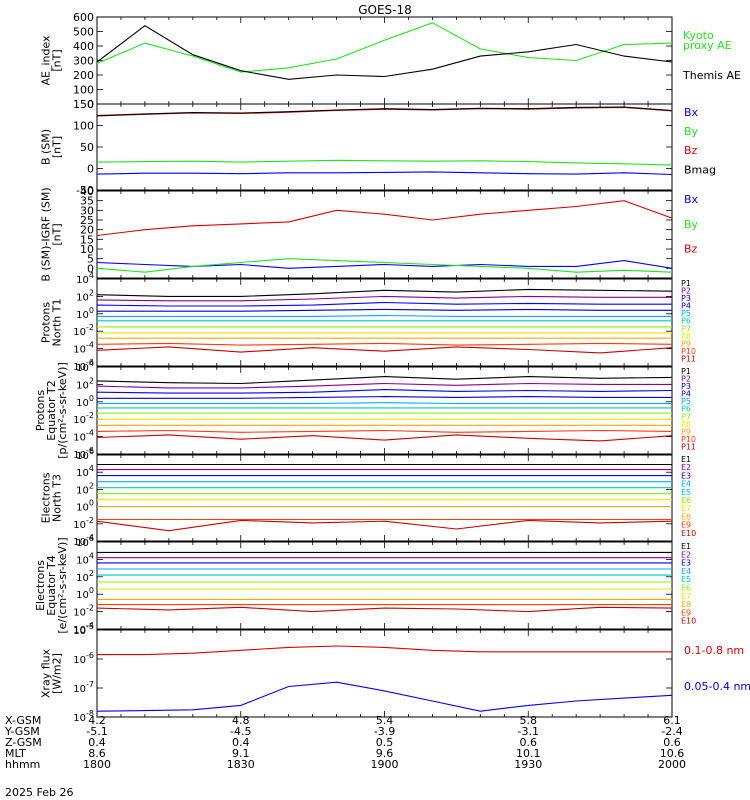  What do you see at coordinates (384, 292) in the screenshot?
I see `series-line-p1` at bounding box center [384, 292].